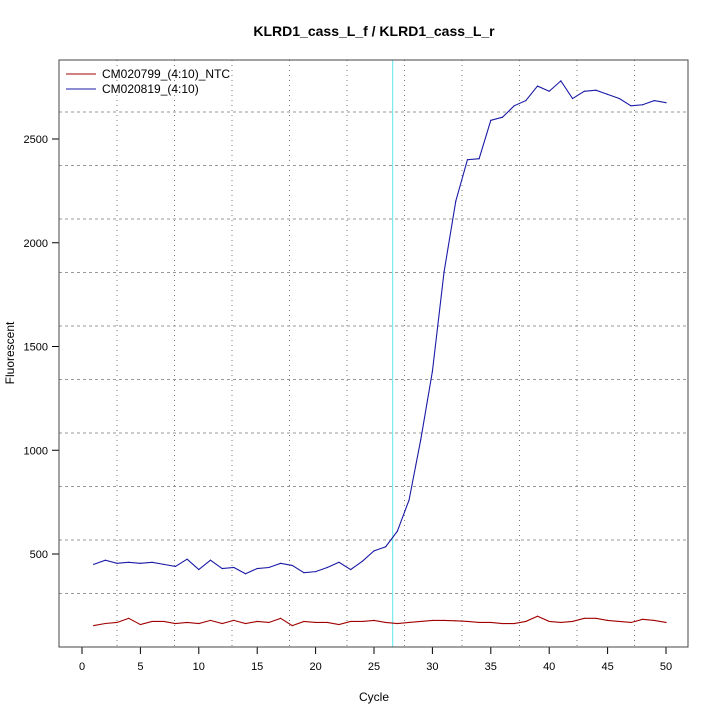 The image size is (720, 725). Describe the element at coordinates (36, 244) in the screenshot. I see `y-tick-label: 2000` at that location.